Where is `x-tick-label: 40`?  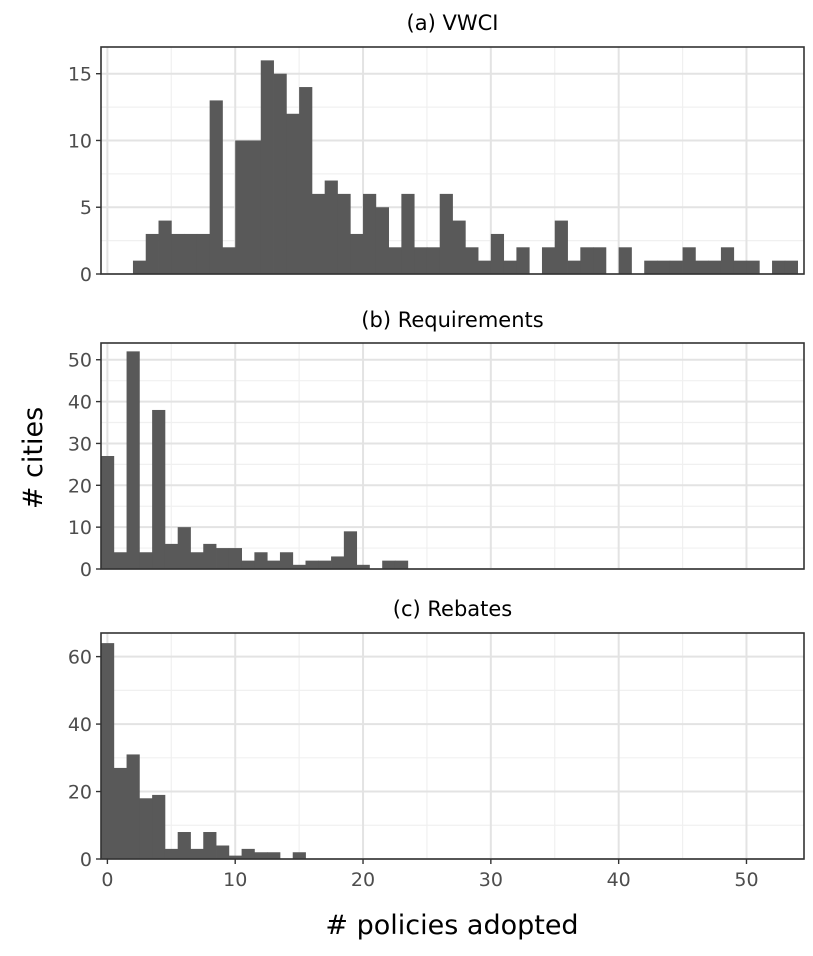
x-tick-label: 40 is located at coordinates (619, 880).